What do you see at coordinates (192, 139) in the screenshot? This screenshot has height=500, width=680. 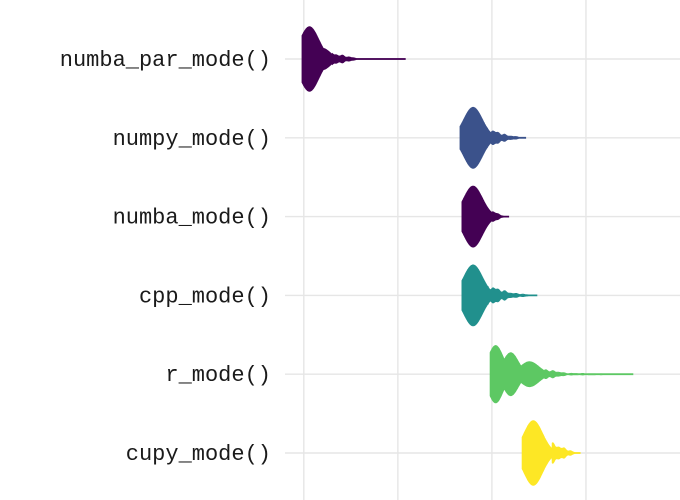 I see `category-label: numpy_mode()` at bounding box center [192, 139].